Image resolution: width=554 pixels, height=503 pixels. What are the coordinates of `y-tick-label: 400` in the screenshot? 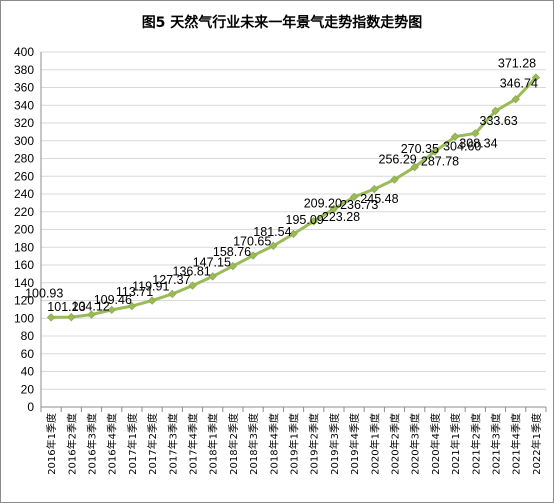 It's located at (24, 52).